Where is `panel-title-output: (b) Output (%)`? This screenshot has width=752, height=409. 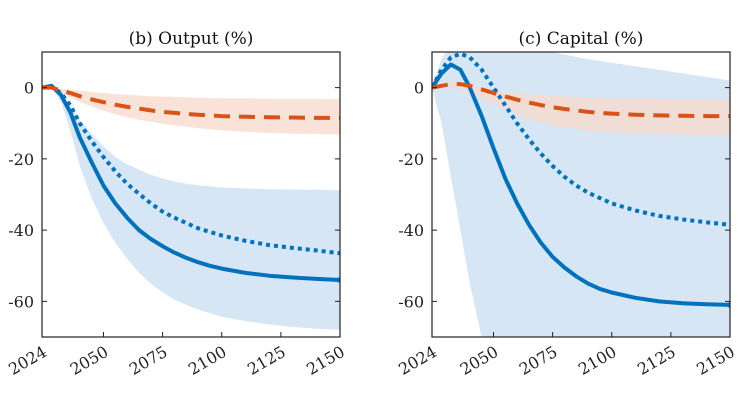 panel-title-output: (b) Output (%) is located at coordinates (191, 39).